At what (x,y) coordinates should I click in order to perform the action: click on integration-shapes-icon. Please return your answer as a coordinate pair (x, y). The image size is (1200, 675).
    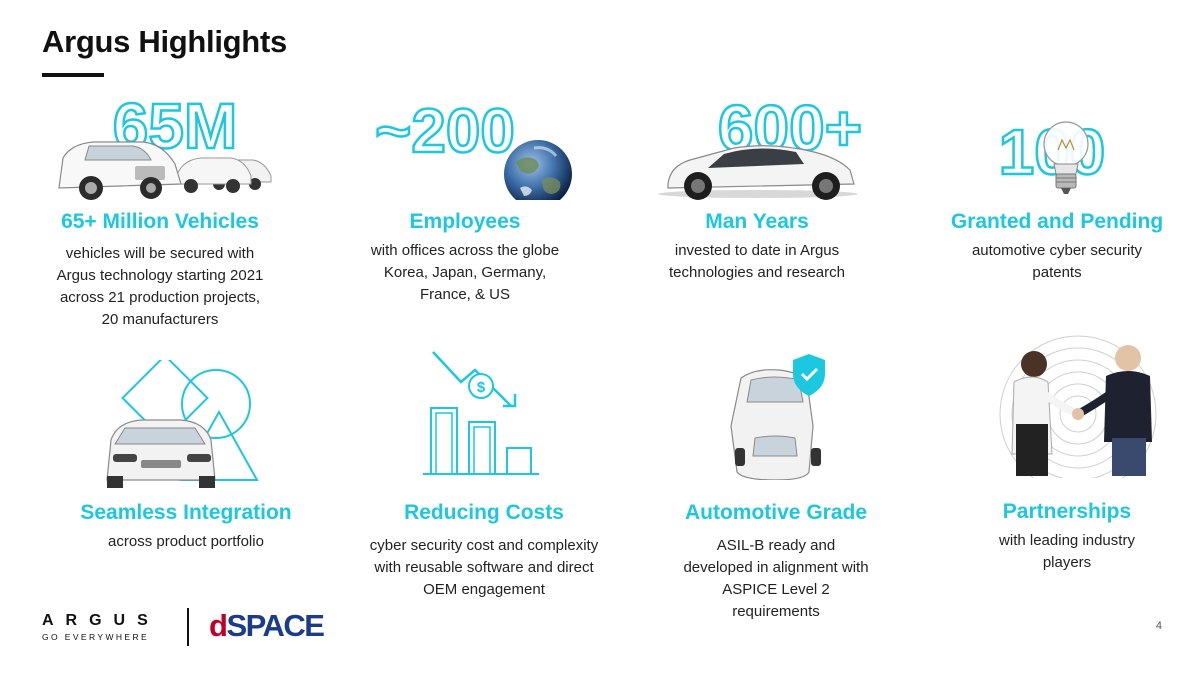
    Looking at the image, I should click on (182, 424).